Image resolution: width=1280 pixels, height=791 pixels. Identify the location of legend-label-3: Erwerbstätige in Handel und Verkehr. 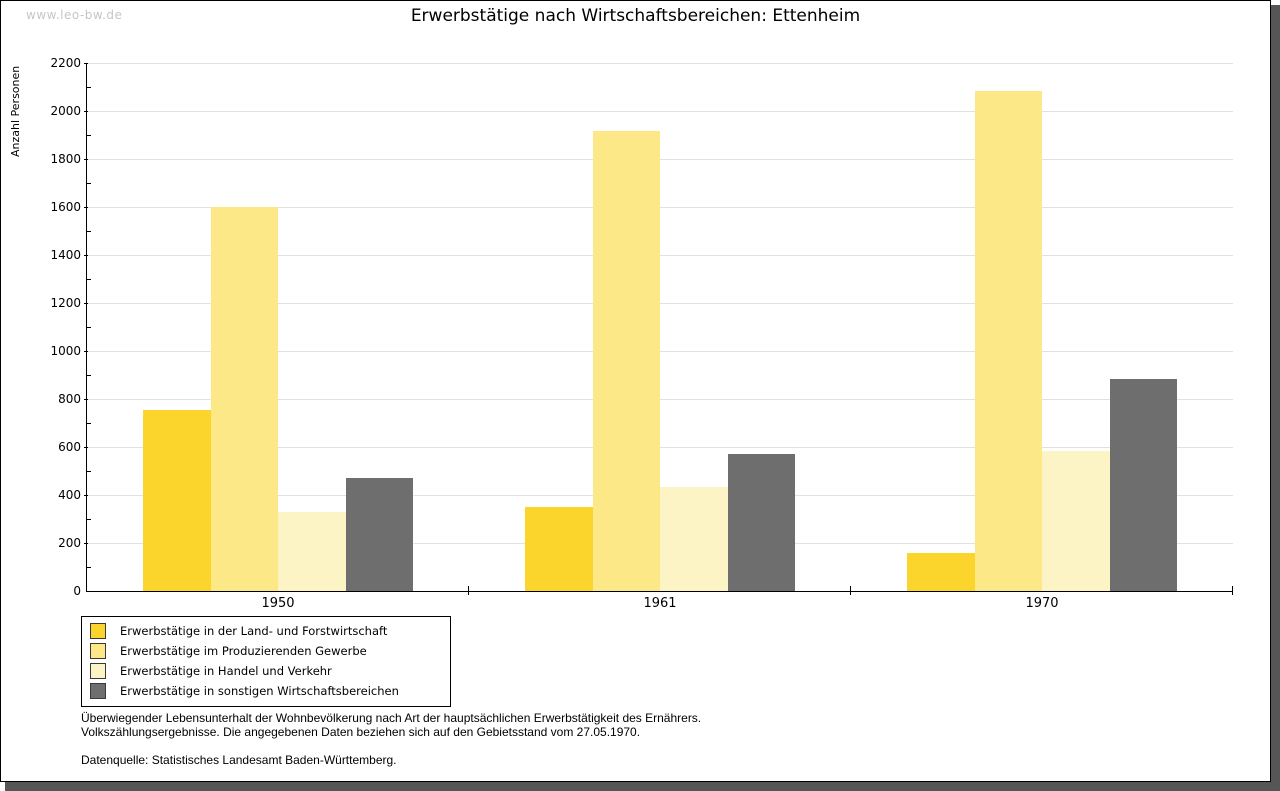
(226, 671).